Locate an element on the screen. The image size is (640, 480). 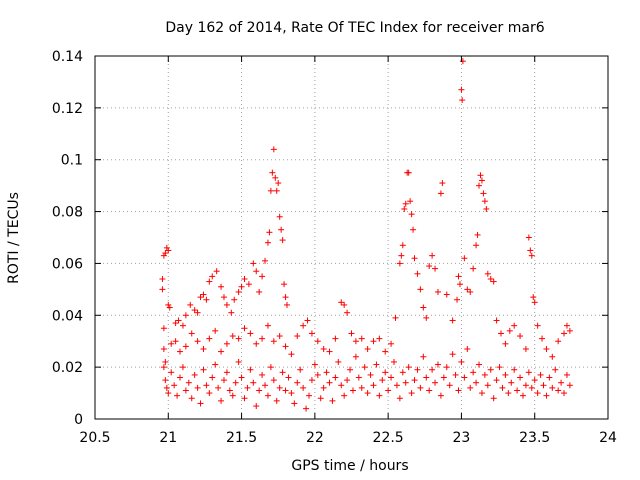
x-tick-label: 22 is located at coordinates (315, 438).